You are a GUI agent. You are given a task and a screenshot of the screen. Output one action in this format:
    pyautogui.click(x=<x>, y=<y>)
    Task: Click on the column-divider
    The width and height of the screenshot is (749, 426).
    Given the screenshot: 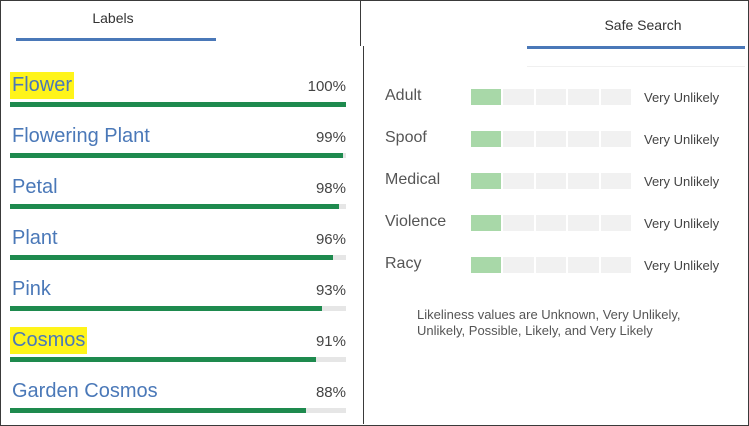 What is the action you would take?
    pyautogui.click(x=363, y=235)
    